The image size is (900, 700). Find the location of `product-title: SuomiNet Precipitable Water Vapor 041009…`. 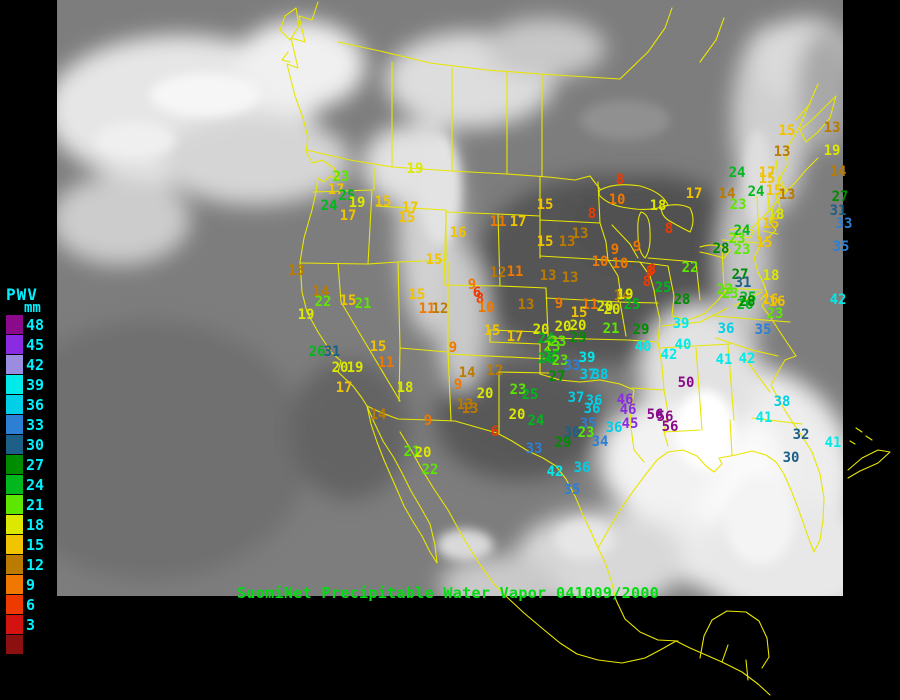

product-title: SuomiNet Precipitable Water Vapor 041009… is located at coordinates (448, 593).